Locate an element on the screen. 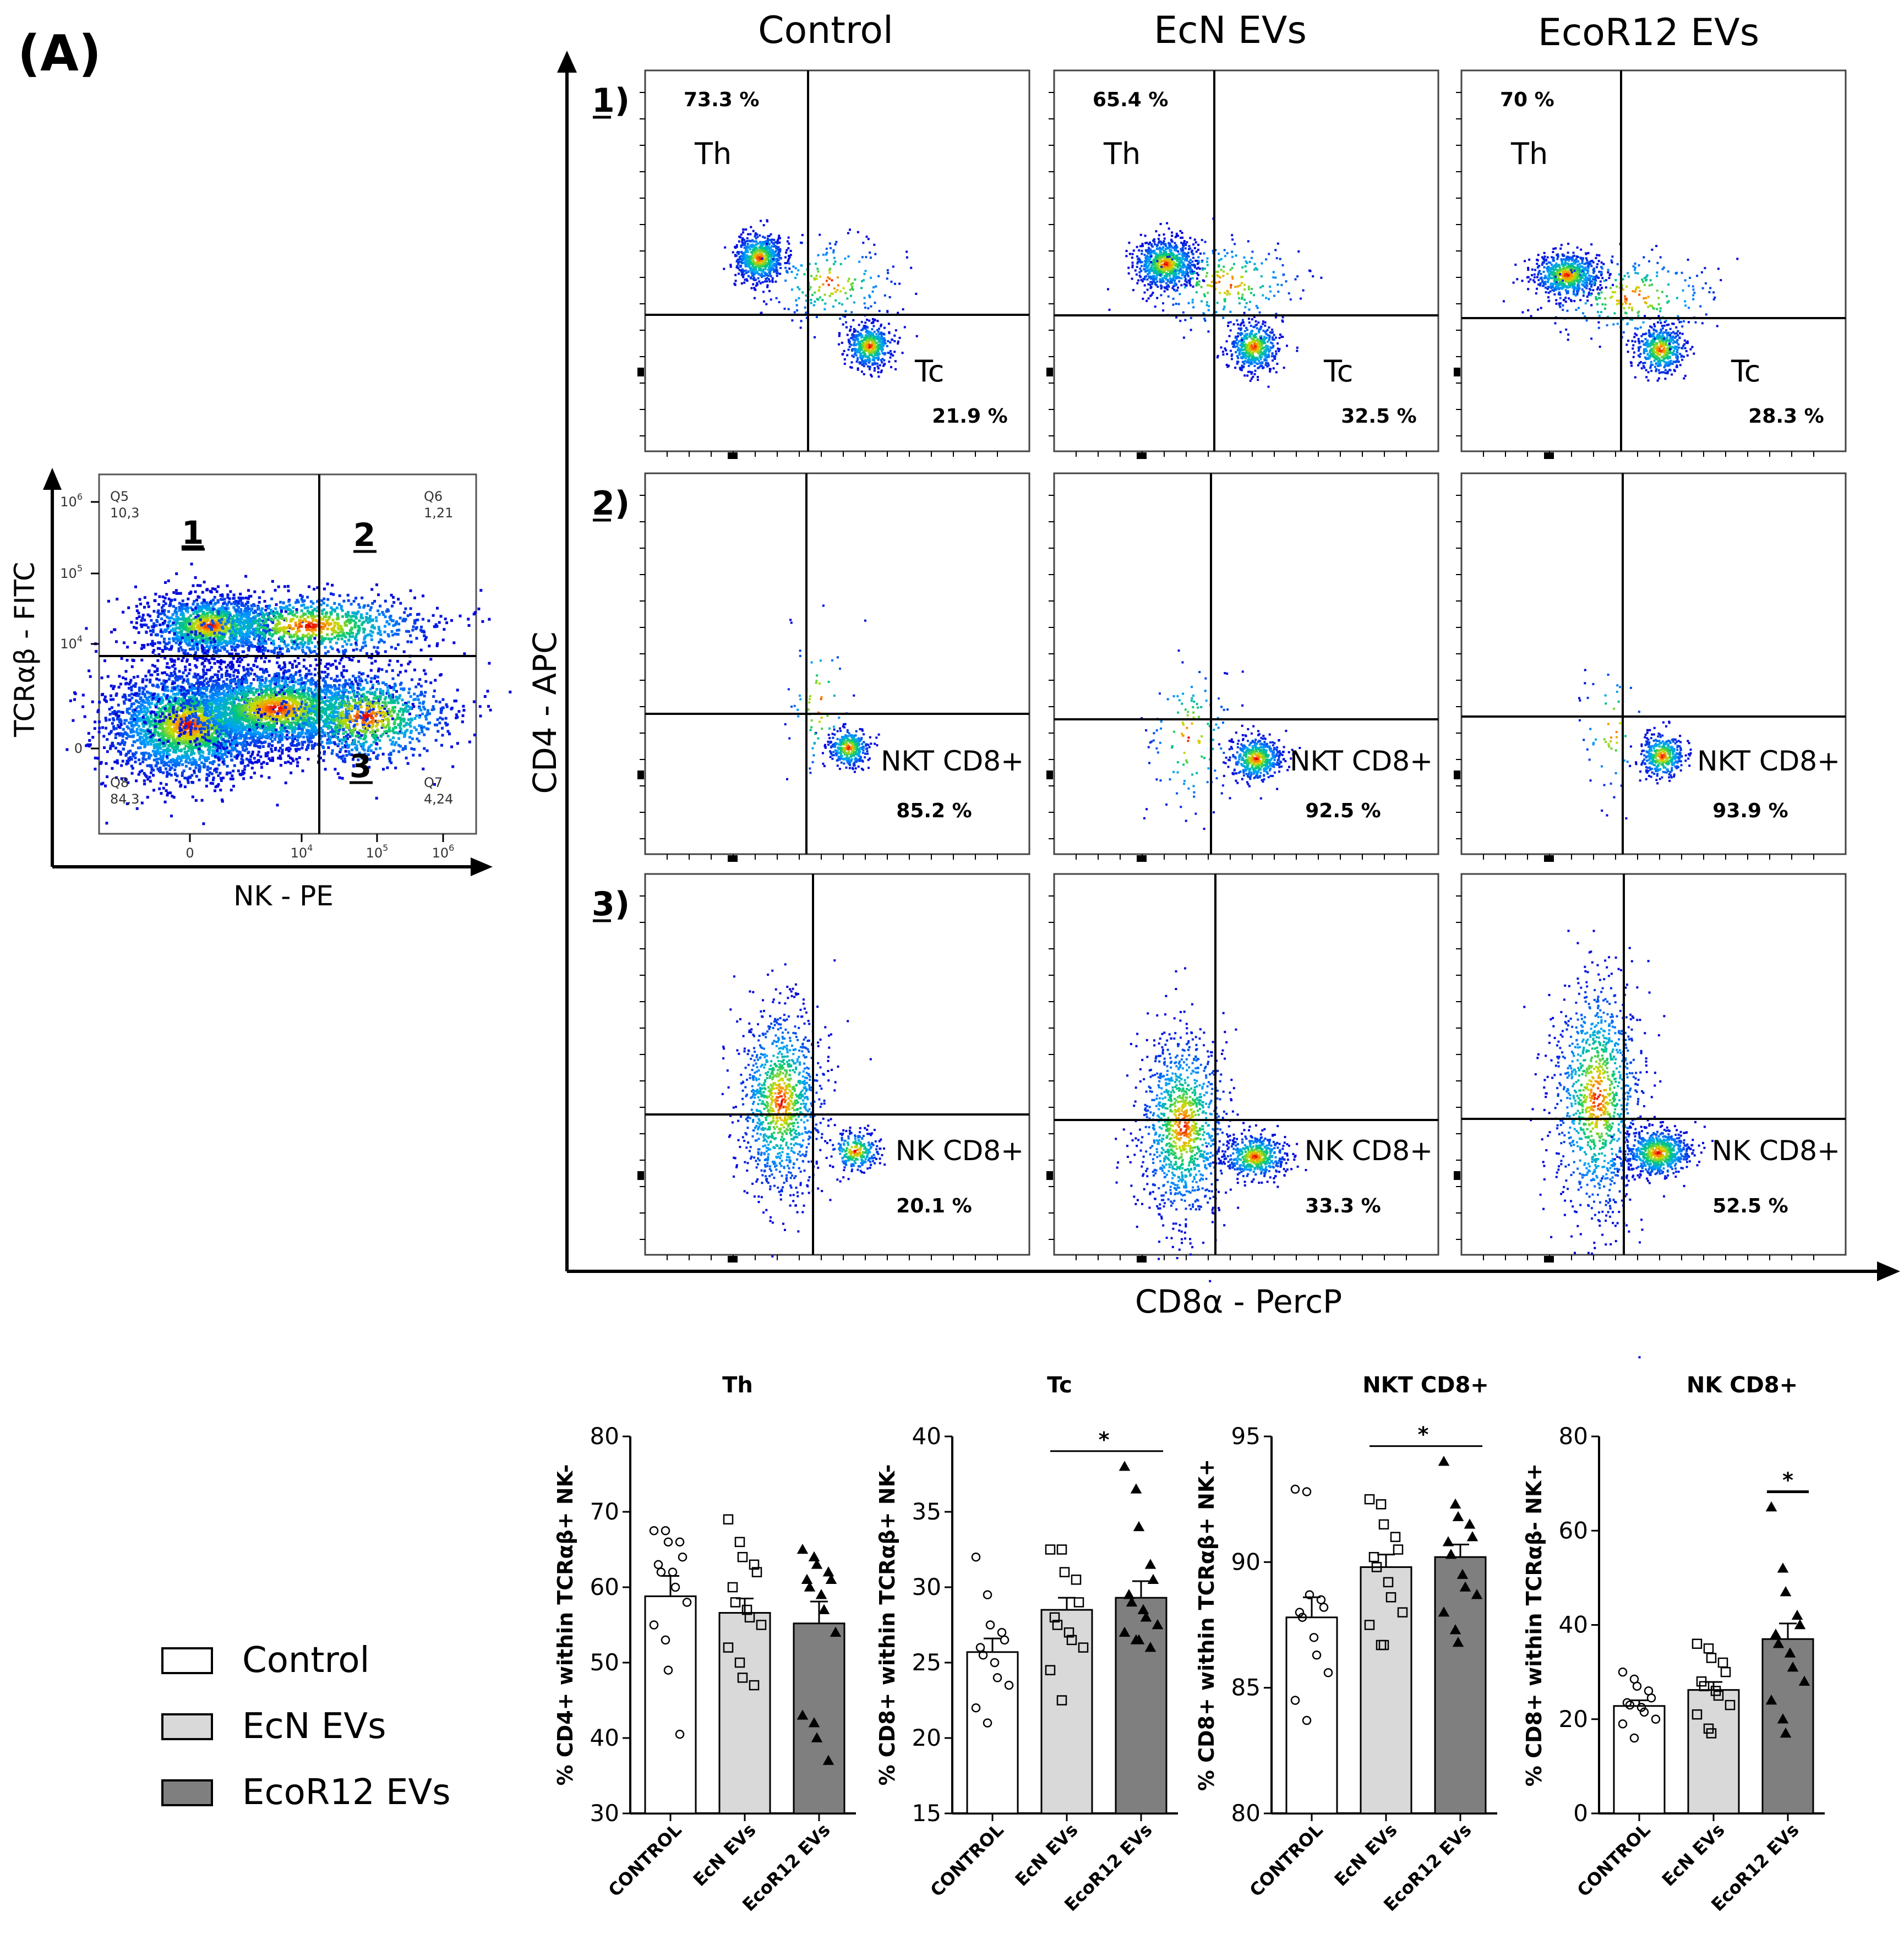 The width and height of the screenshot is (1904, 1940). row-label-2: 2) is located at coordinates (611, 503).